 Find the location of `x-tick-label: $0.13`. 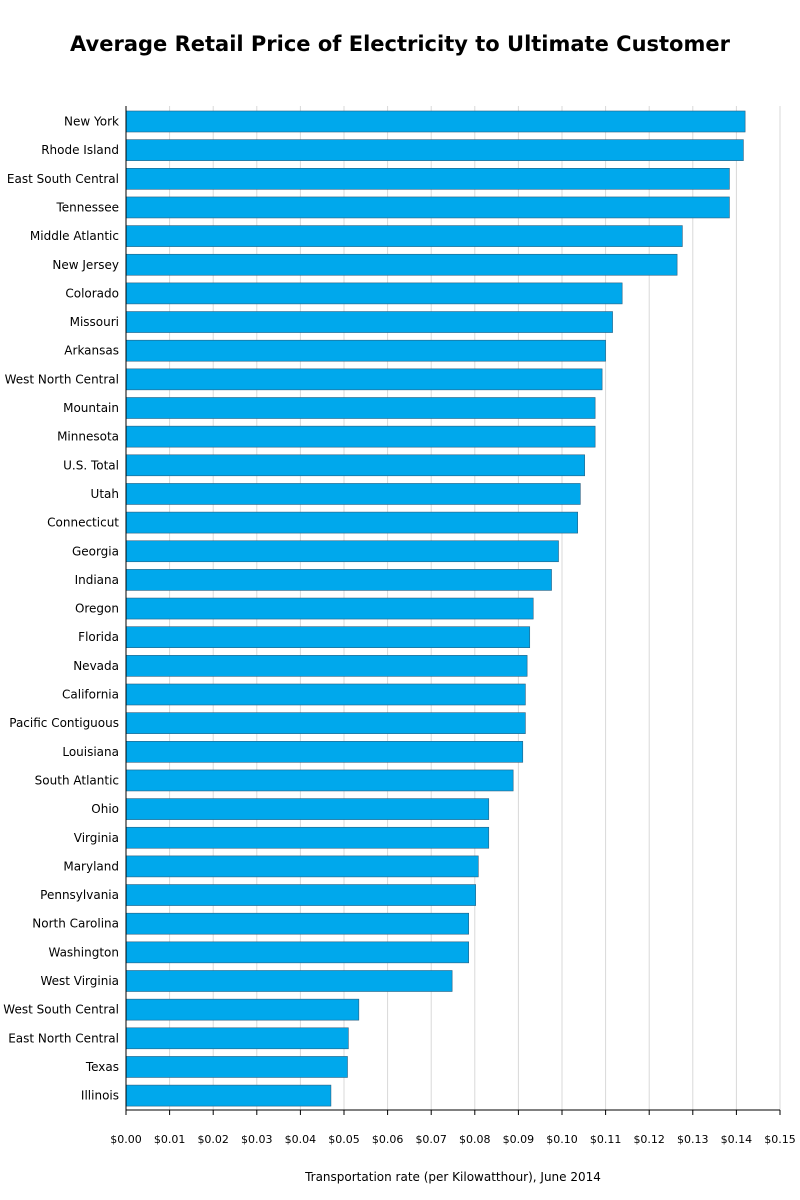

x-tick-label: $0.13 is located at coordinates (693, 1139).